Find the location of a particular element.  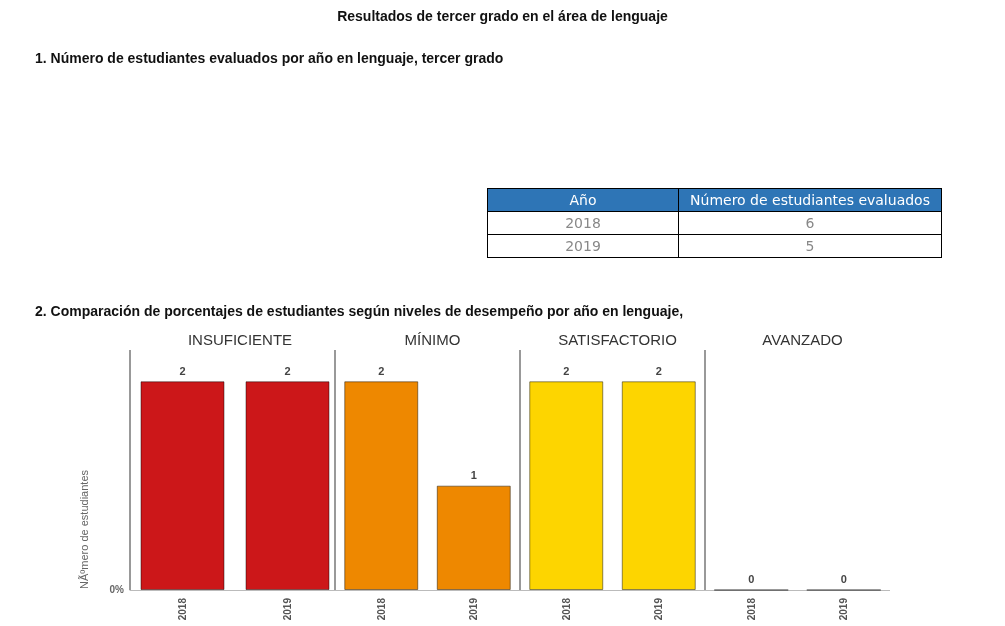

text: 2018 is located at coordinates (583, 223).